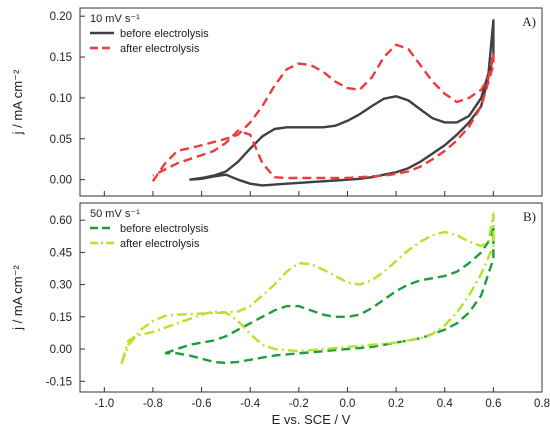 The height and width of the screenshot is (431, 550). What do you see at coordinates (529, 216) in the screenshot?
I see `panel-label: B)` at bounding box center [529, 216].